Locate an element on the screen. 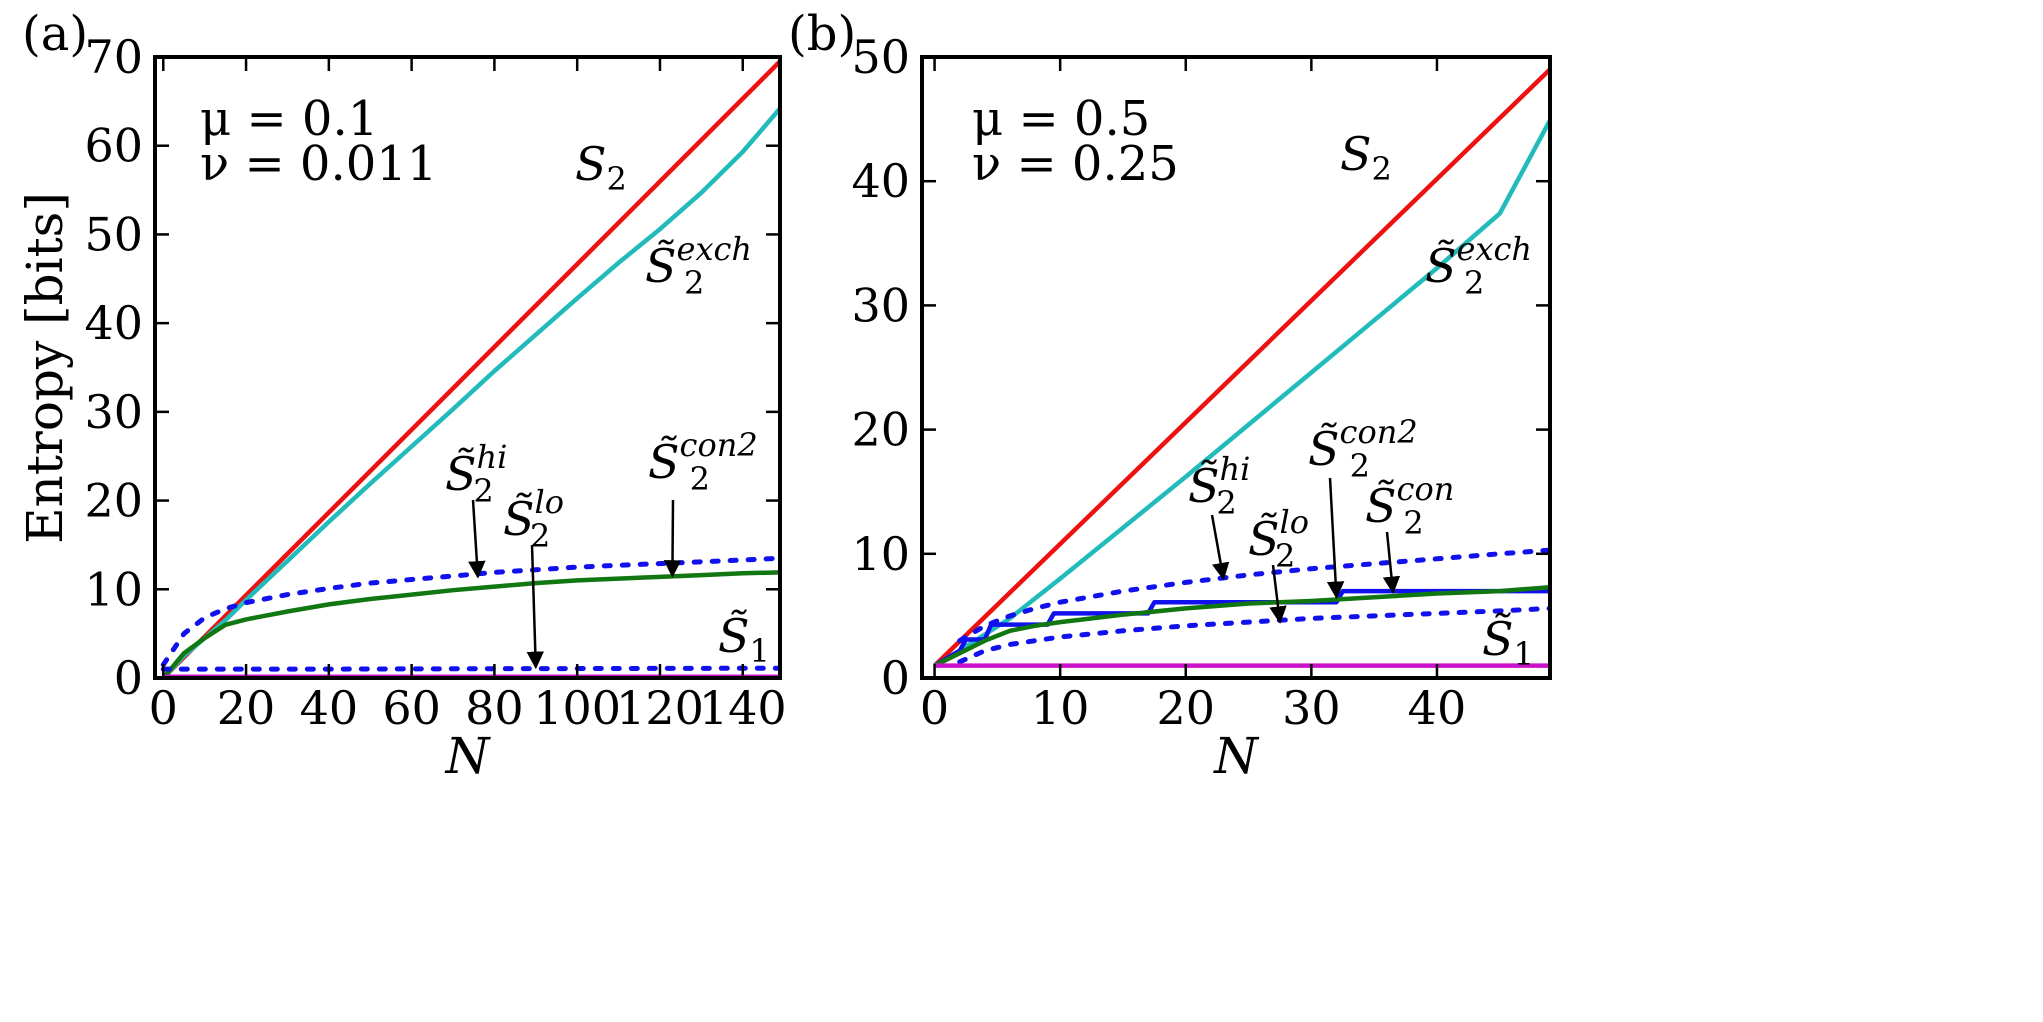 The width and height of the screenshot is (2043, 1022). x-tick-label: 60 is located at coordinates (411, 708).